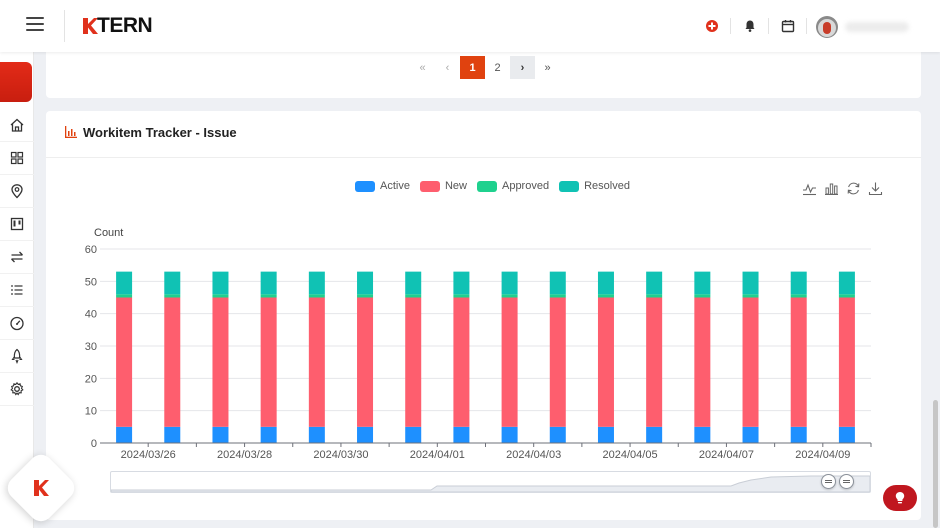 This screenshot has width=940, height=528. Describe the element at coordinates (64, 26) in the screenshot. I see `header-divider` at that location.